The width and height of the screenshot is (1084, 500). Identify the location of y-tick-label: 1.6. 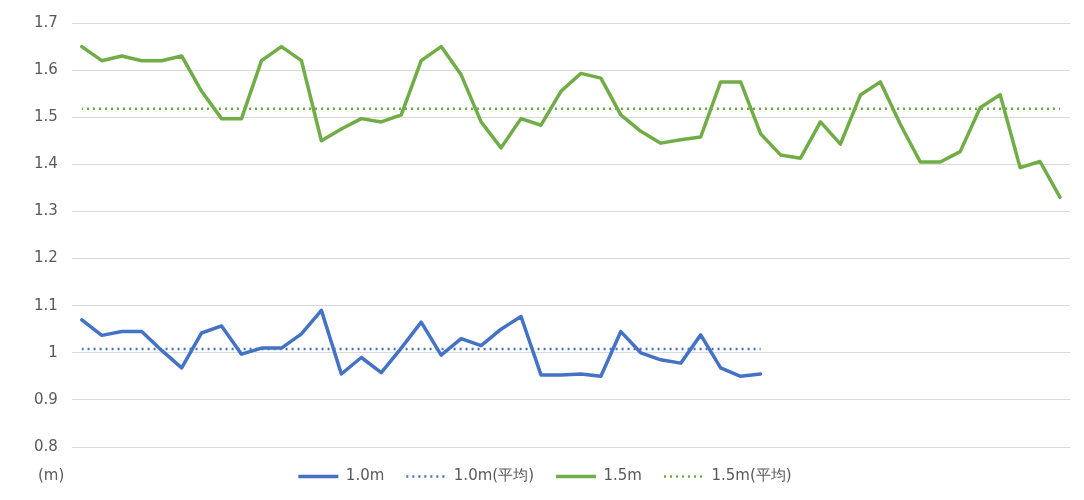
(46, 69).